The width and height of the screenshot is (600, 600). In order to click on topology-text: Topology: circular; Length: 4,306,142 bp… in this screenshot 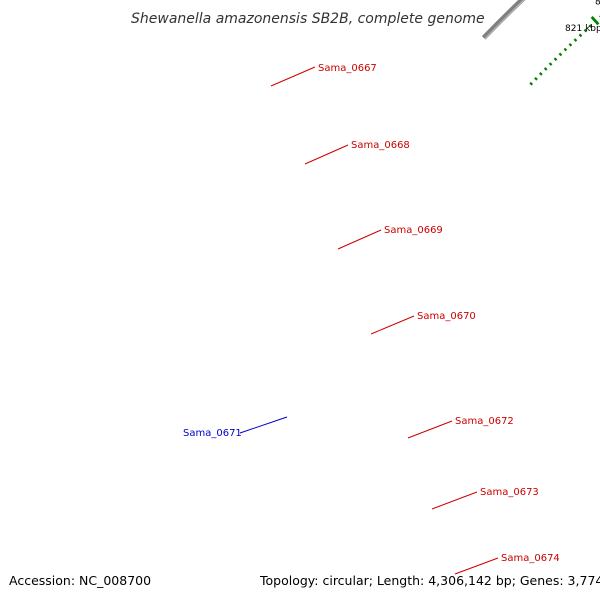, I will do `click(430, 580)`.